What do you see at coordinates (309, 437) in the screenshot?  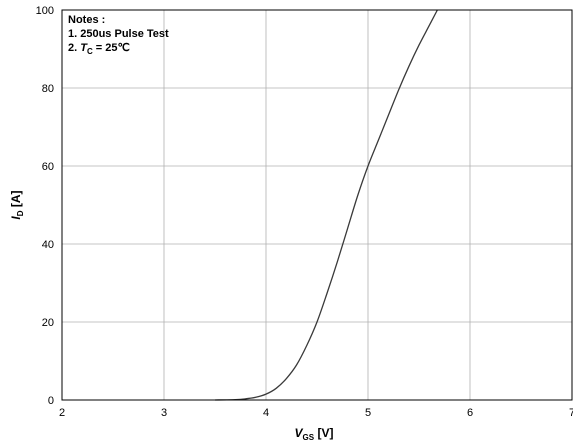 I see `x-axis-sub: GS` at bounding box center [309, 437].